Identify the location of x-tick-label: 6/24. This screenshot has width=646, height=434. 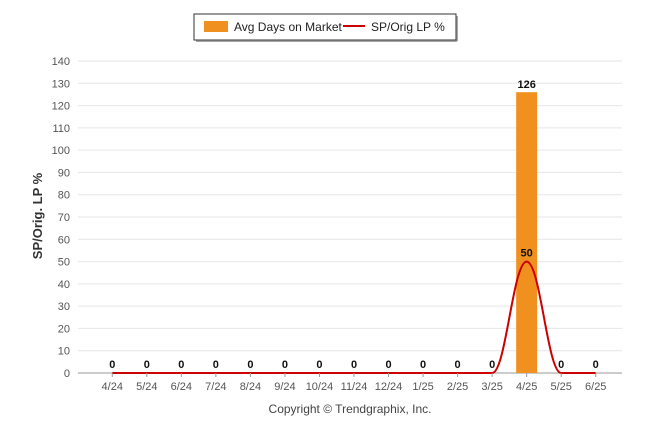
(181, 387).